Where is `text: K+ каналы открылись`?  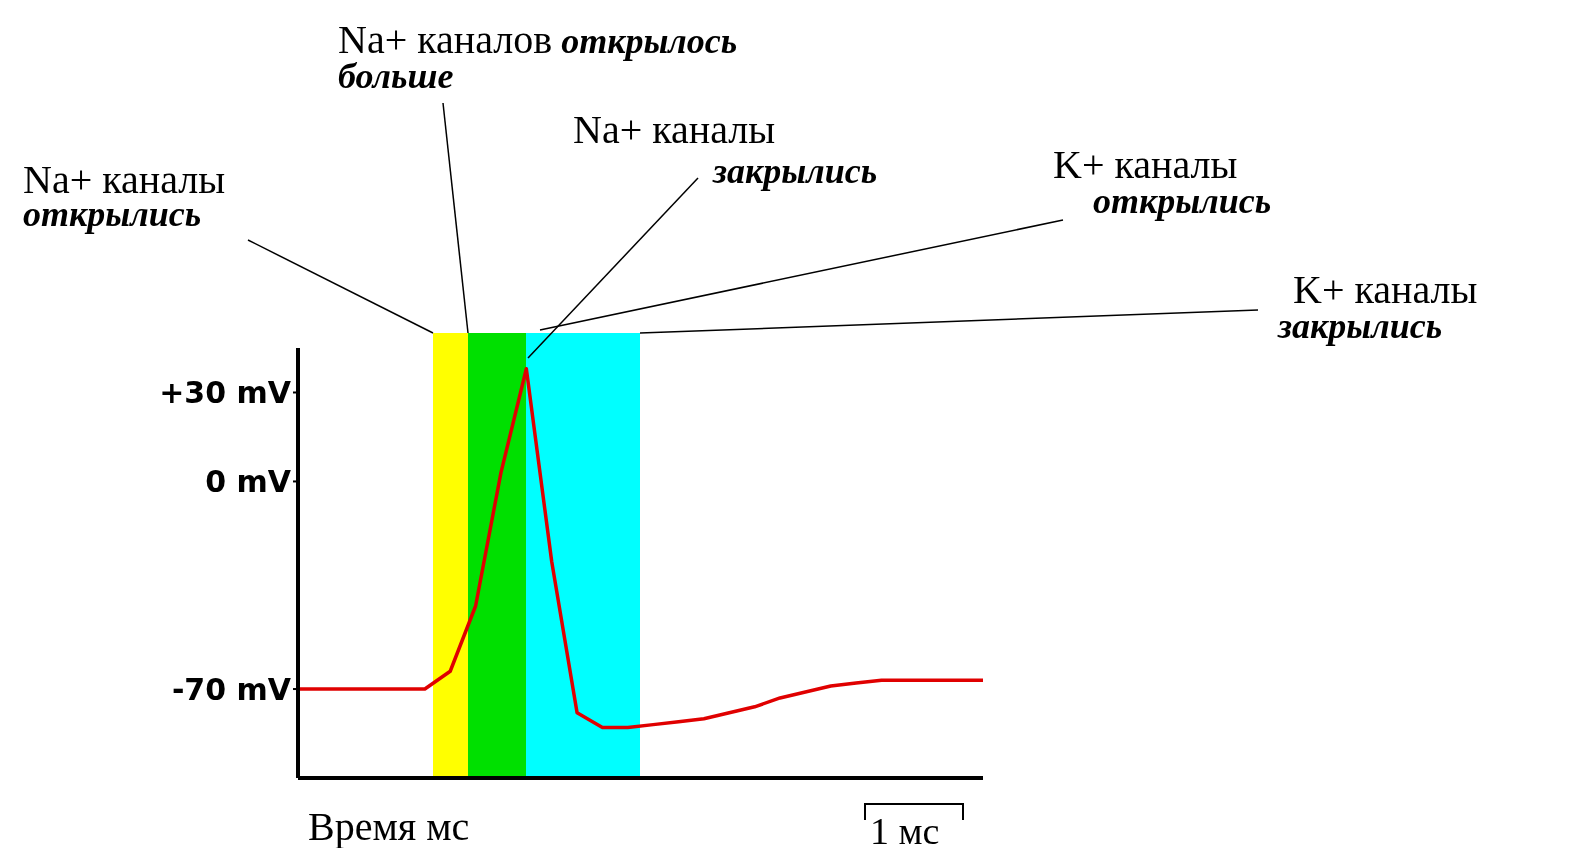 text: K+ каналы открылись is located at coordinates (1162, 181).